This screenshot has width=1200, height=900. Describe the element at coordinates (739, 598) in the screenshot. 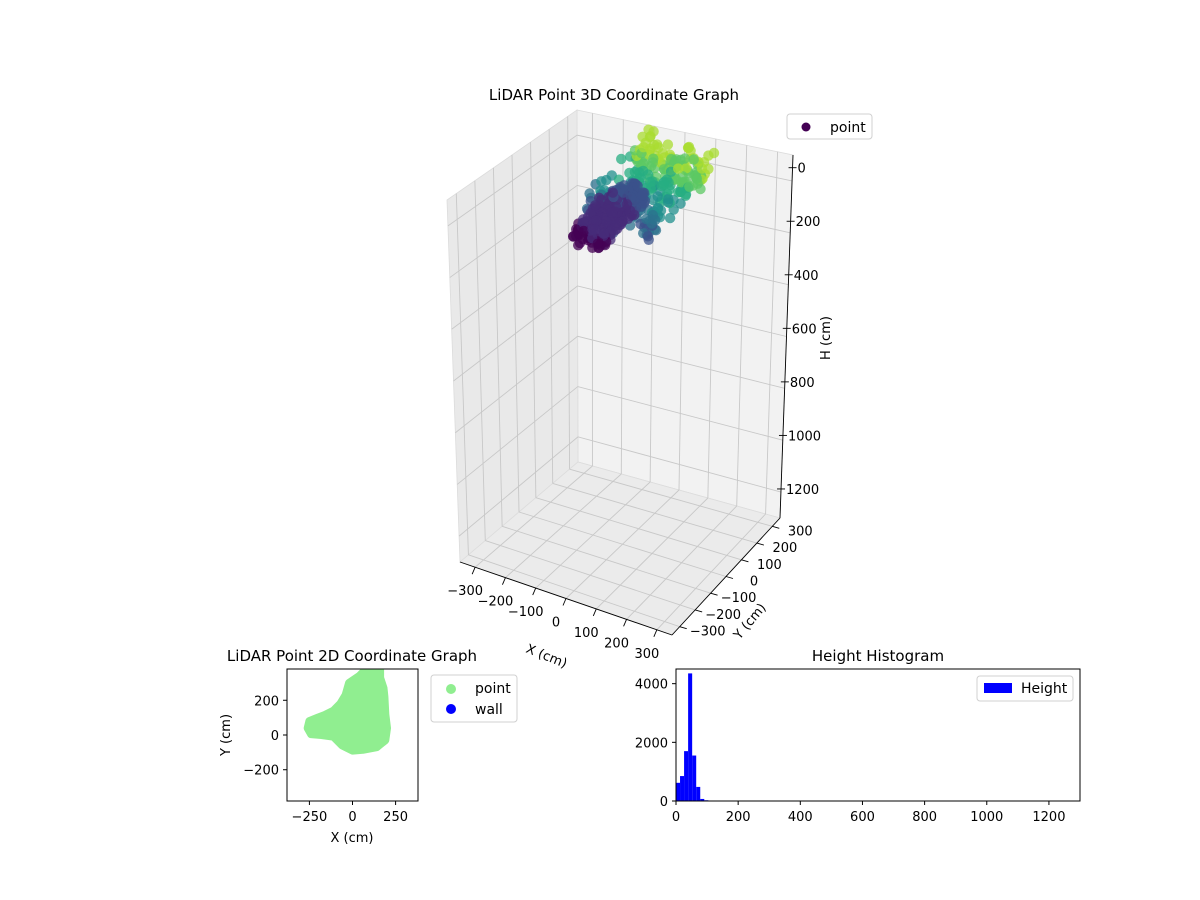

I see `y-tick-label-3d: −100` at that location.